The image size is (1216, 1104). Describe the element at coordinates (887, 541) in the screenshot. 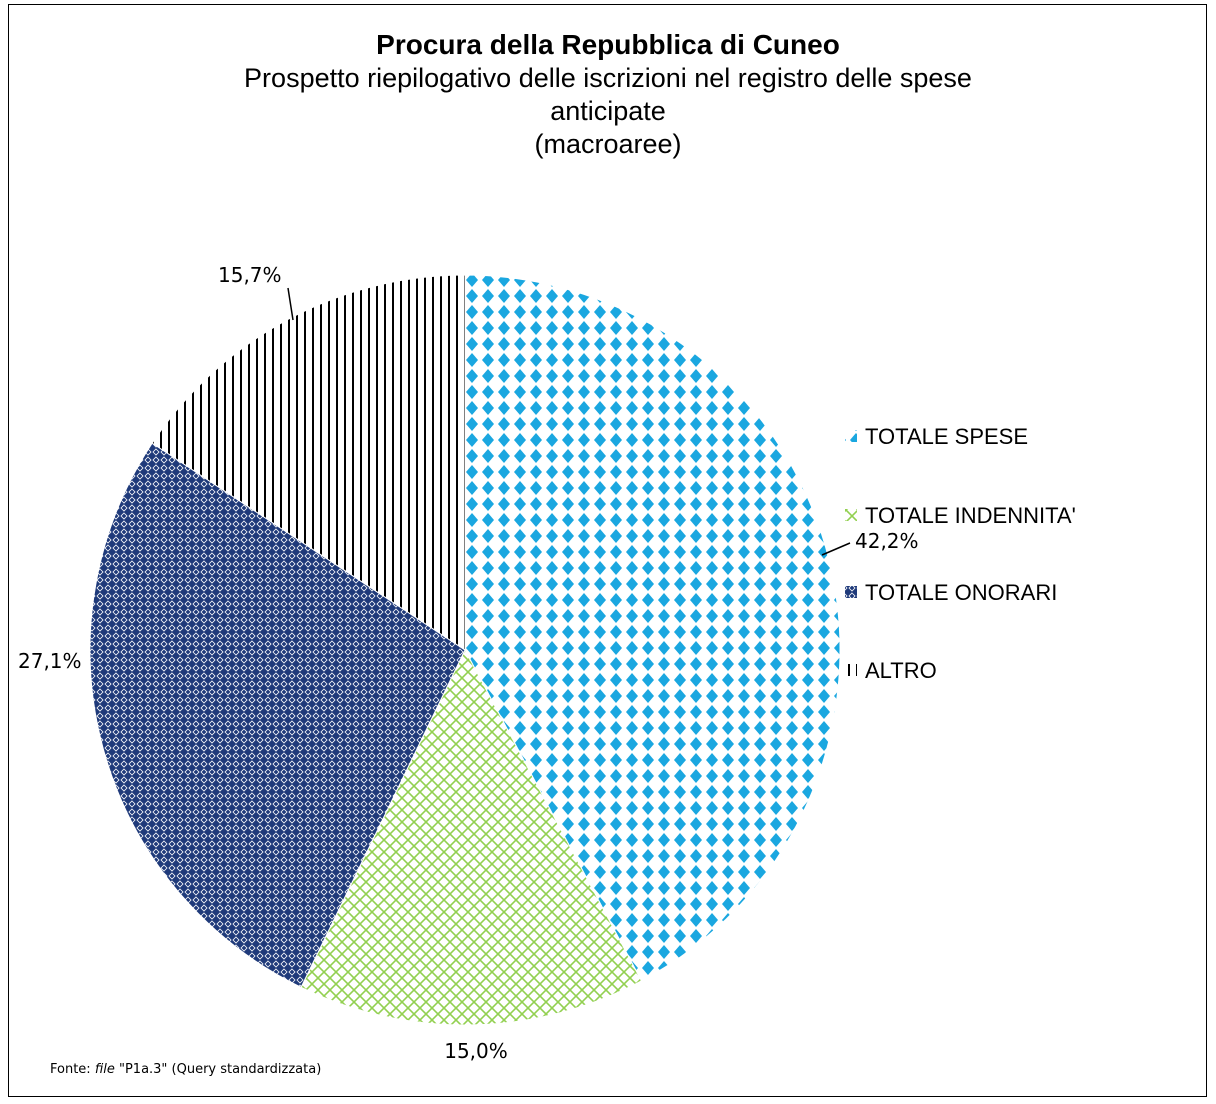

I see `data-label-totale-spese: 42,2%` at that location.